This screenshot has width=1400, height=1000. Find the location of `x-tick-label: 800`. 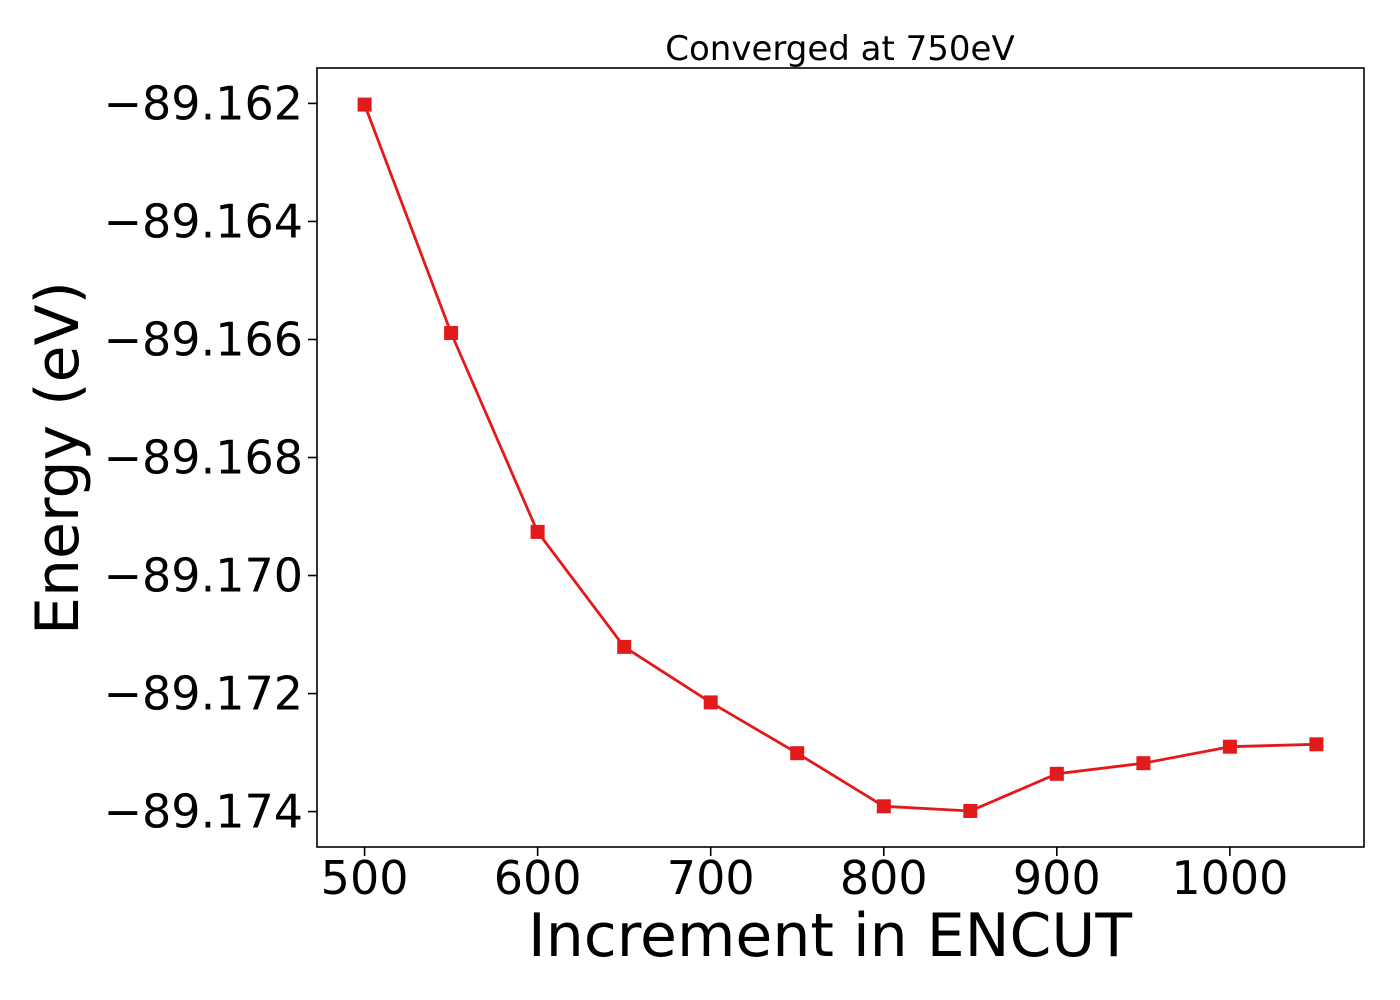

x-tick-label: 800 is located at coordinates (884, 878).